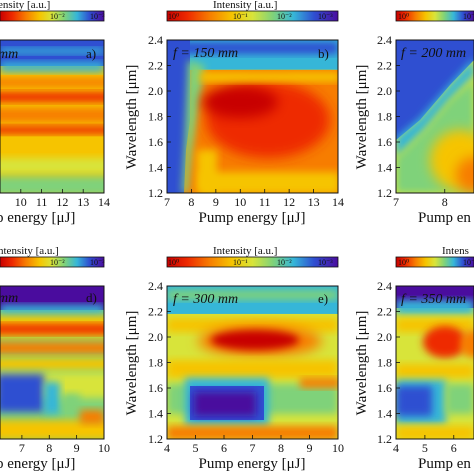 The height and width of the screenshot is (474, 474). What do you see at coordinates (403, 16) in the screenshot?
I see `colorbar-tick-c-0: 10⁰` at bounding box center [403, 16].